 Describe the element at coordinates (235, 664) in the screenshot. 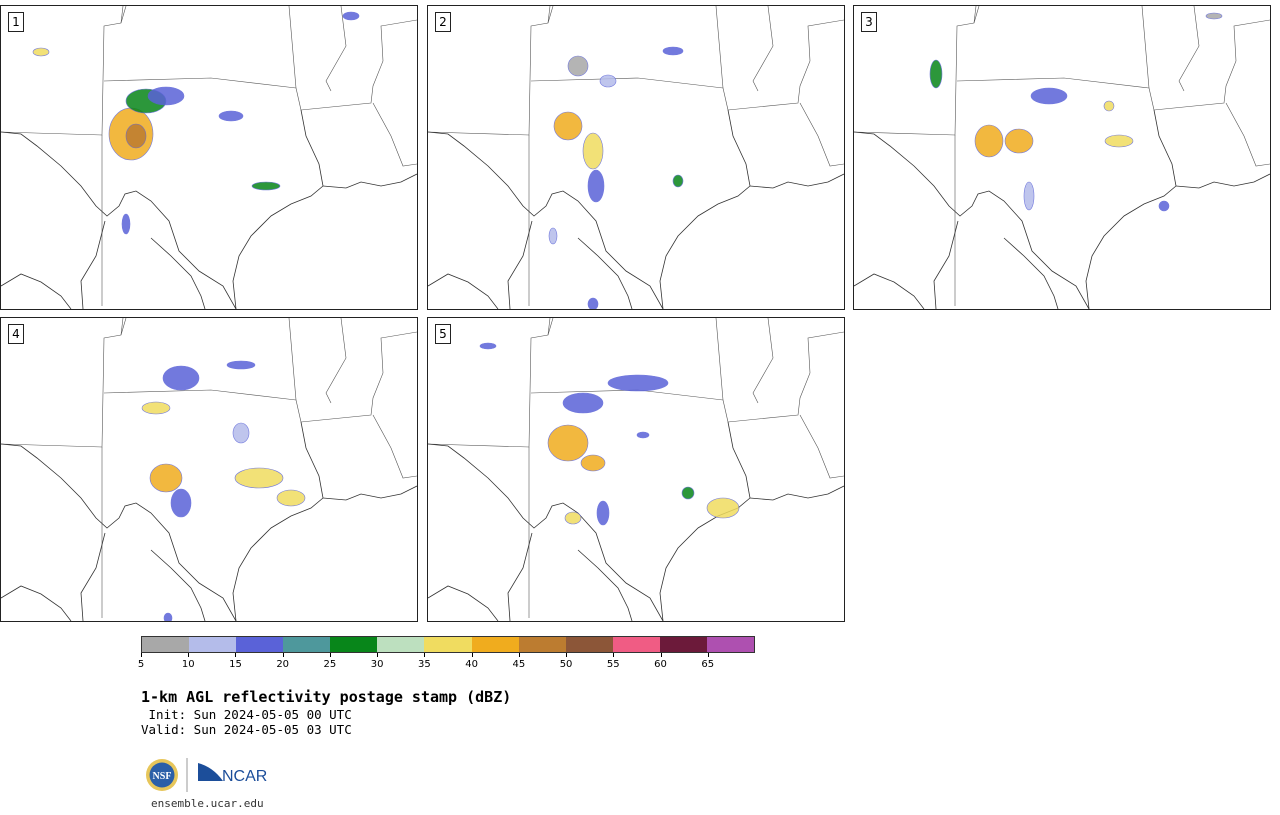

I see `colorbar-tick-label: 15` at that location.